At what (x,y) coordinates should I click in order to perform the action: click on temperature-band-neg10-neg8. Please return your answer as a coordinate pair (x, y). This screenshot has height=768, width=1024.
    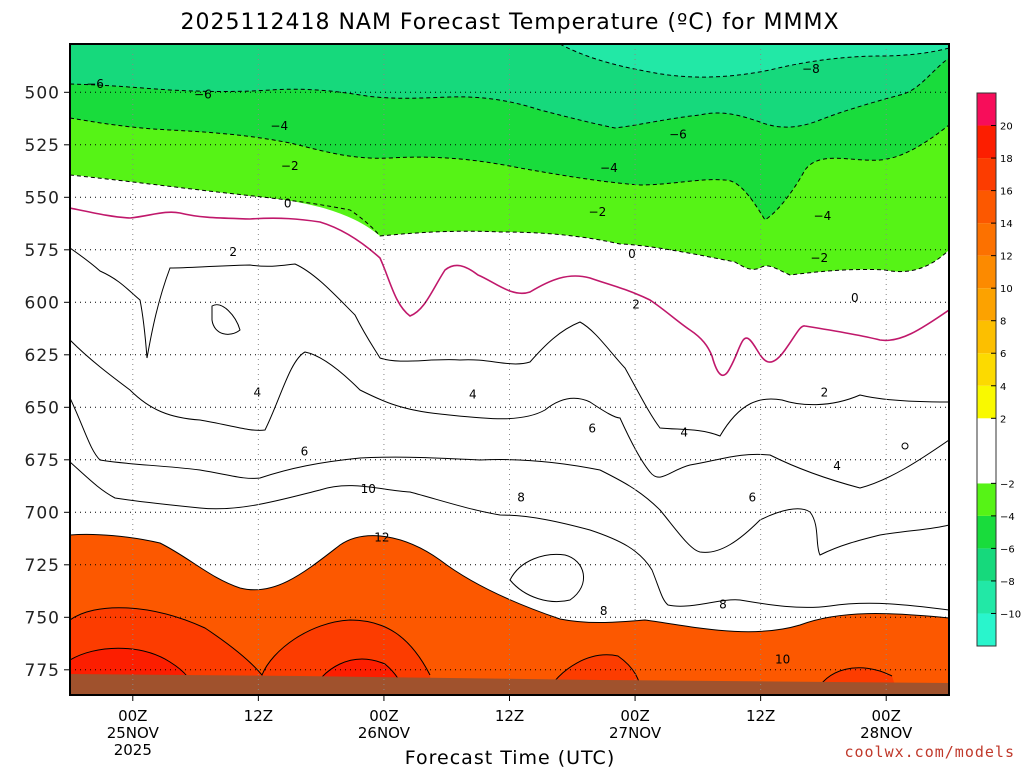
    Looking at the image, I should click on (754, 61).